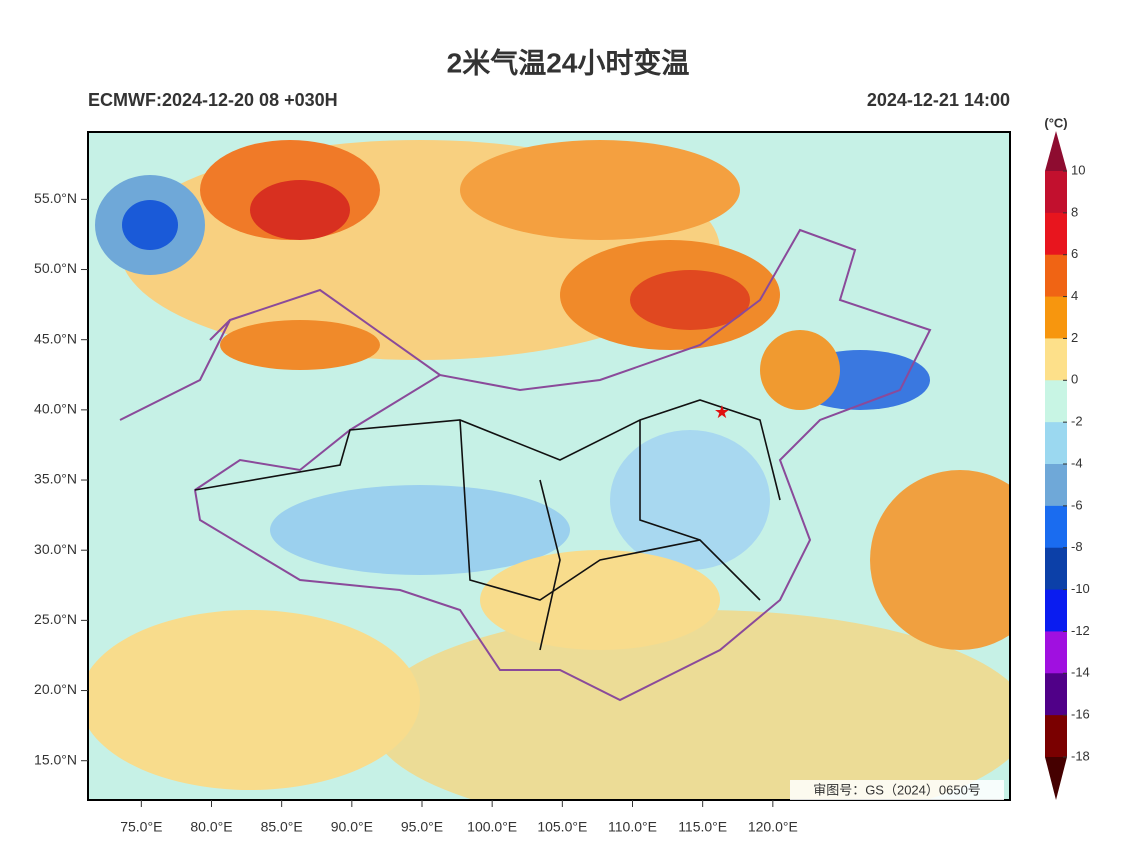 This screenshot has width=1142, height=863. Describe the element at coordinates (938, 100) in the screenshot. I see `subtitle-right: 2024-12-21 14:00` at that location.